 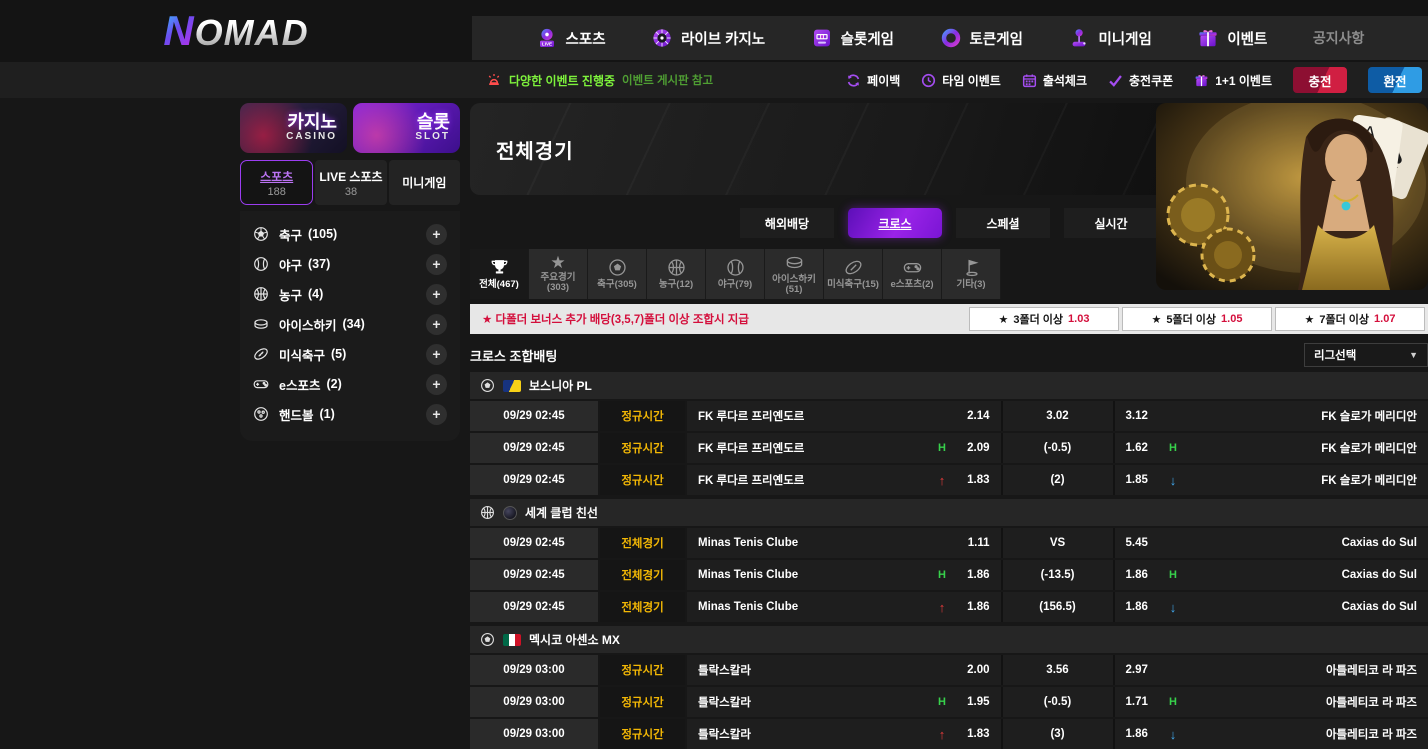 I want to click on nav-item-mini-games: 미니게임, so click(x=1109, y=38).